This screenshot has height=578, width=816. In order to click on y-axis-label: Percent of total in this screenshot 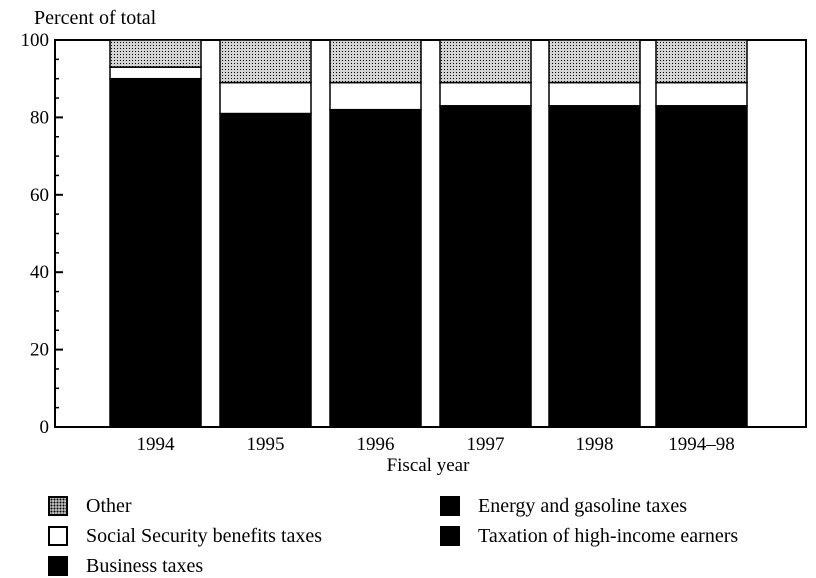, I will do `click(95, 18)`.